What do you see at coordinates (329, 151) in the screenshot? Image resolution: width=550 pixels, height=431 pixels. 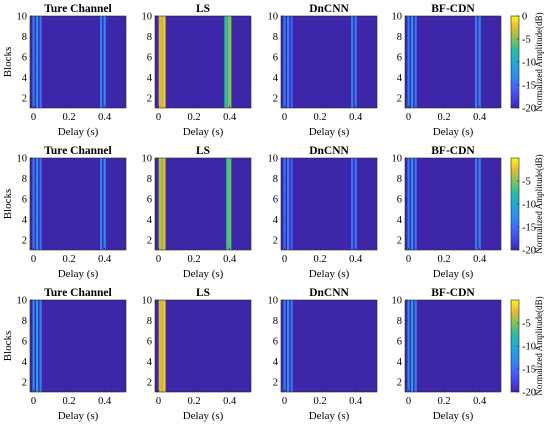 I see `panel-title: DnCNN` at bounding box center [329, 151].